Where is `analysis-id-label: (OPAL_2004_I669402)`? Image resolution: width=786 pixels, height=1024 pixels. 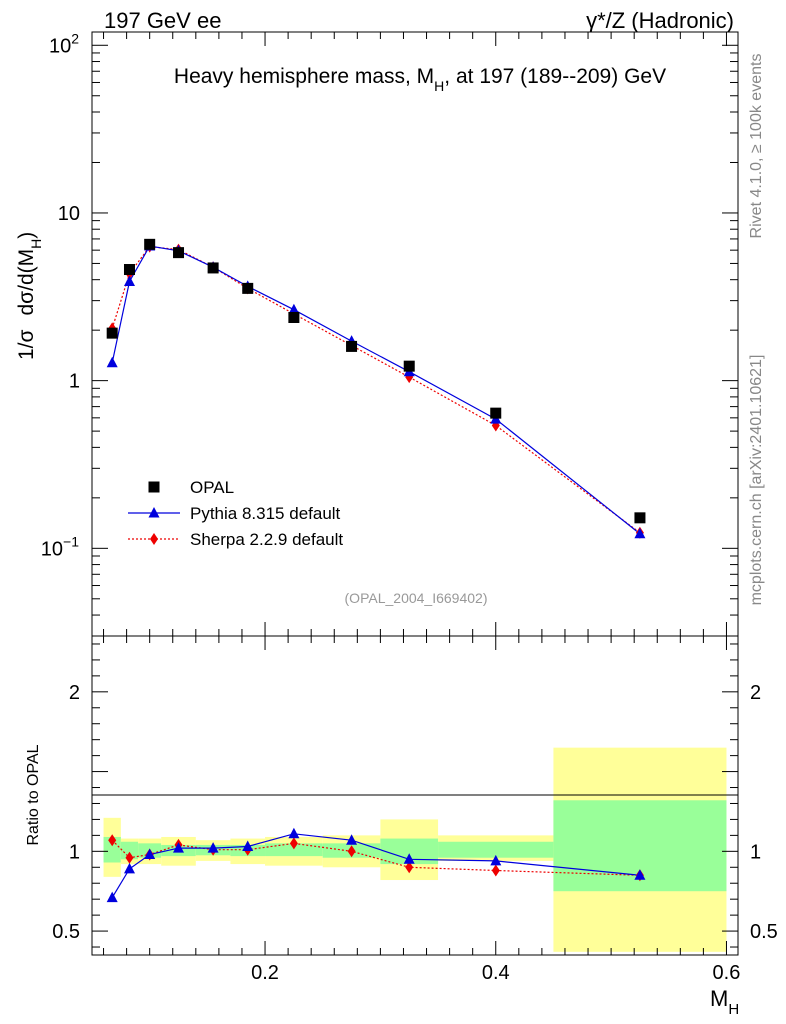 analysis-id-label: (OPAL_2004_I669402) is located at coordinates (416, 598).